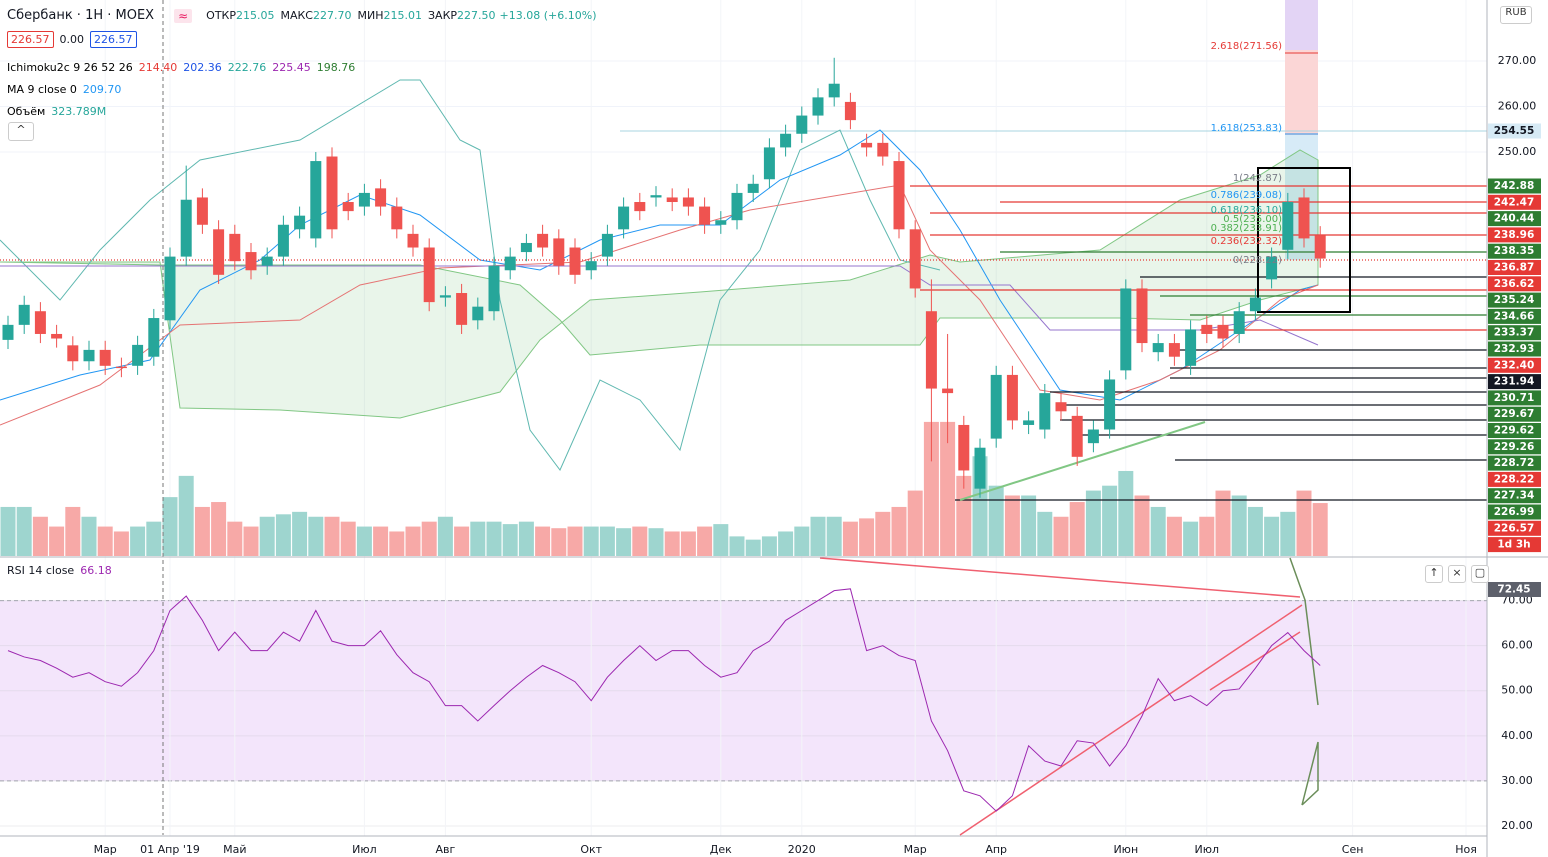 Image resolution: width=1548 pixels, height=857 pixels. Describe the element at coordinates (659, 305) in the screenshot. I see `base-line` at that location.